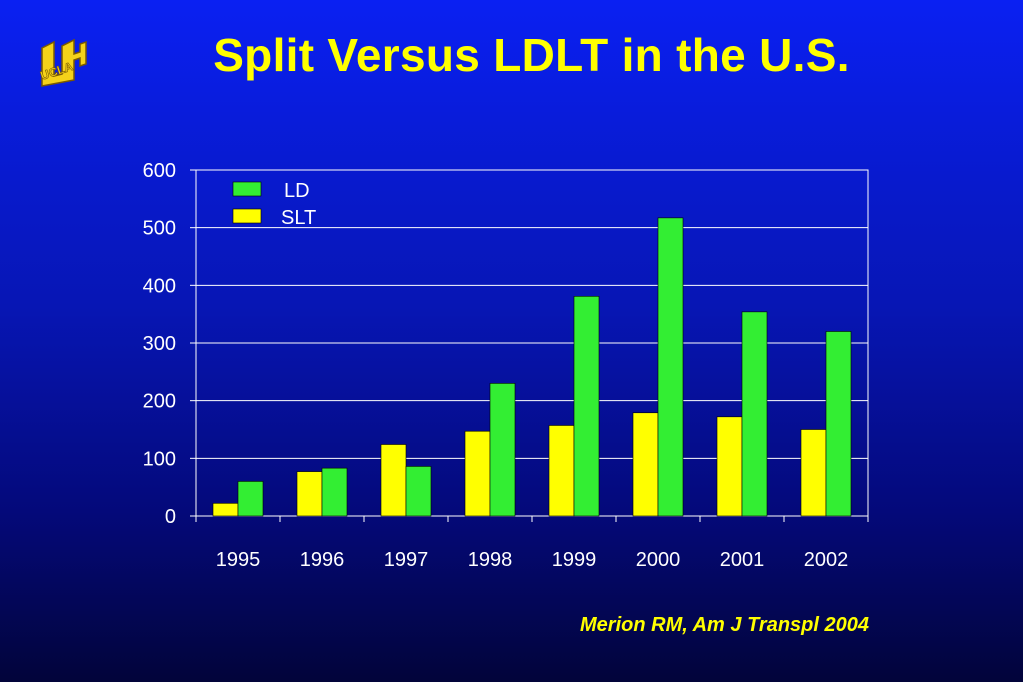  Describe the element at coordinates (574, 560) in the screenshot. I see `x-tick-label: 1999` at that location.